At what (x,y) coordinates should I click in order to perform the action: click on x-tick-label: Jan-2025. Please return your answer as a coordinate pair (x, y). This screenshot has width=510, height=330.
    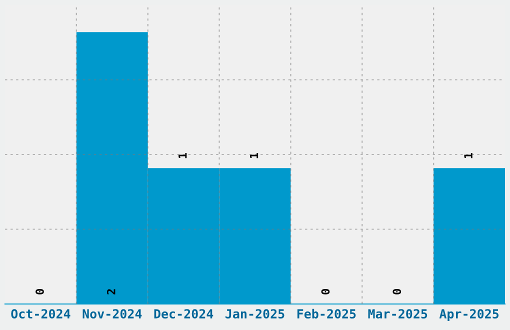
    Looking at the image, I should click on (255, 314).